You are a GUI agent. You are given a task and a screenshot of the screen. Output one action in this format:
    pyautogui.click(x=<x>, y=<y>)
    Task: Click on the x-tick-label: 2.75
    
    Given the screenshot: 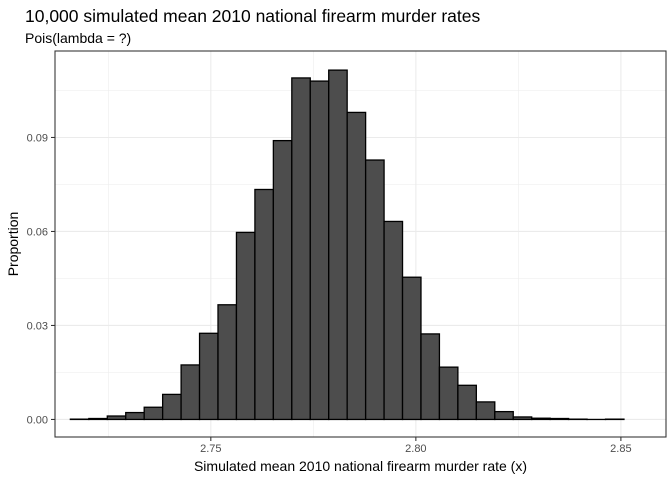 What is the action you would take?
    pyautogui.click(x=210, y=449)
    